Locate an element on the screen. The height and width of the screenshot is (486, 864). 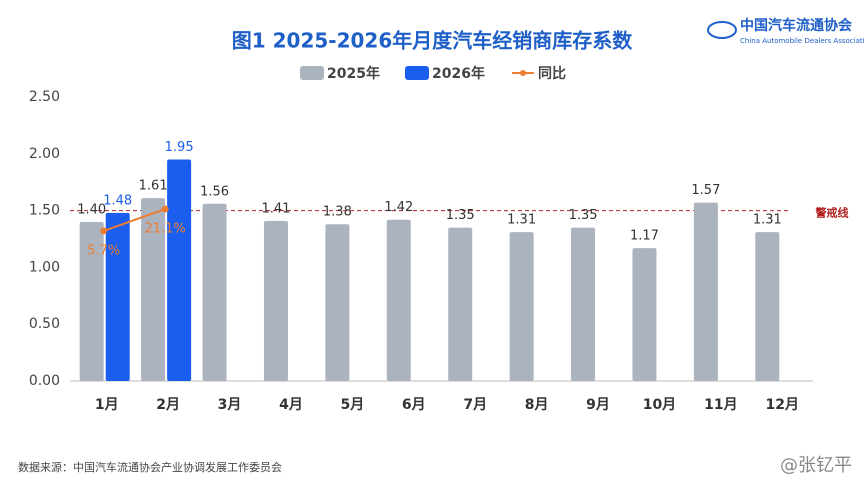
x-tick-label: 12月 is located at coordinates (782, 405).